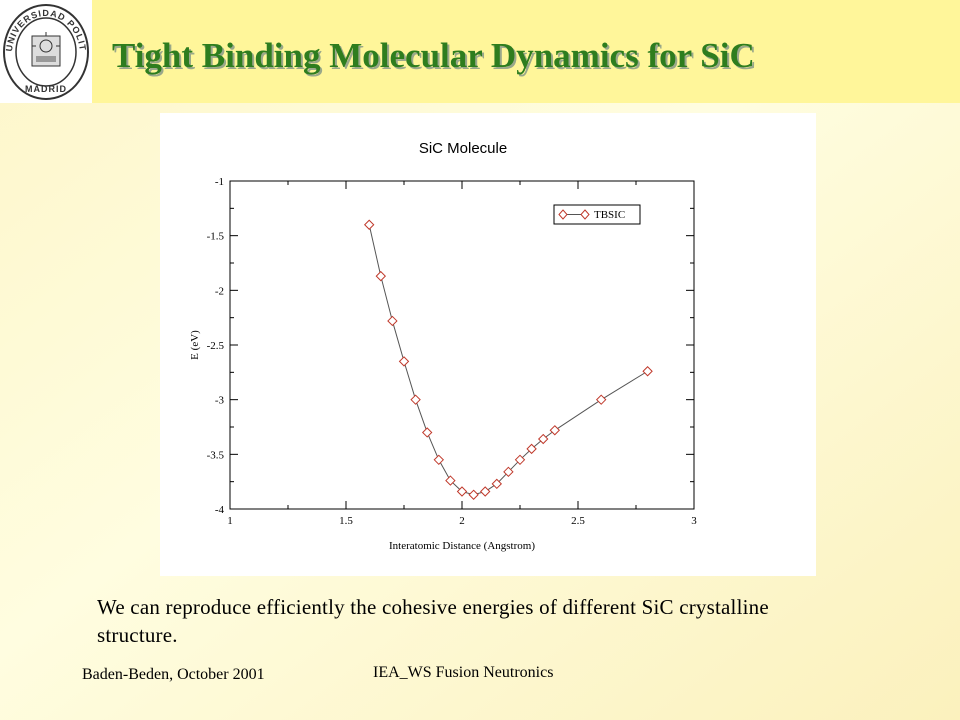 The height and width of the screenshot is (720, 960). What do you see at coordinates (219, 291) in the screenshot?
I see `y-tick-label: -2` at bounding box center [219, 291].